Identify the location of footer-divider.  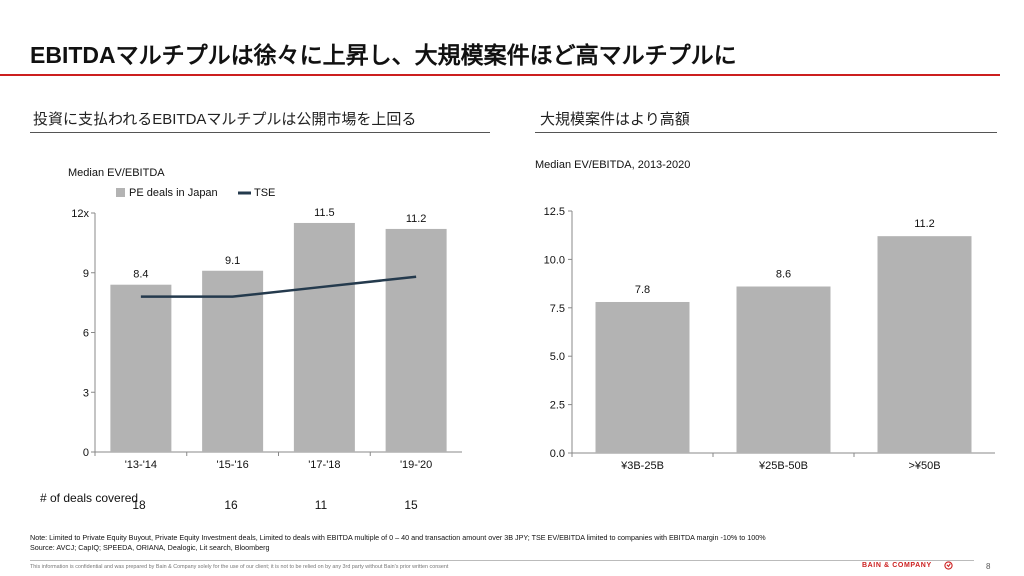
(502, 560).